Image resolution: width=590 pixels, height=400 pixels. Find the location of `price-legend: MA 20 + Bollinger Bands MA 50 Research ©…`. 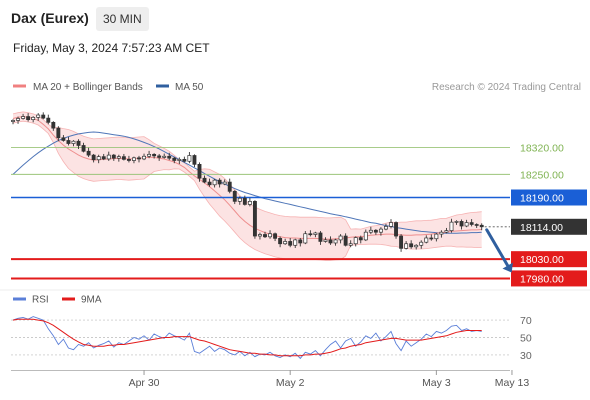

price-legend: MA 20 + Bollinger Bands MA 50 Research ©… is located at coordinates (297, 87).